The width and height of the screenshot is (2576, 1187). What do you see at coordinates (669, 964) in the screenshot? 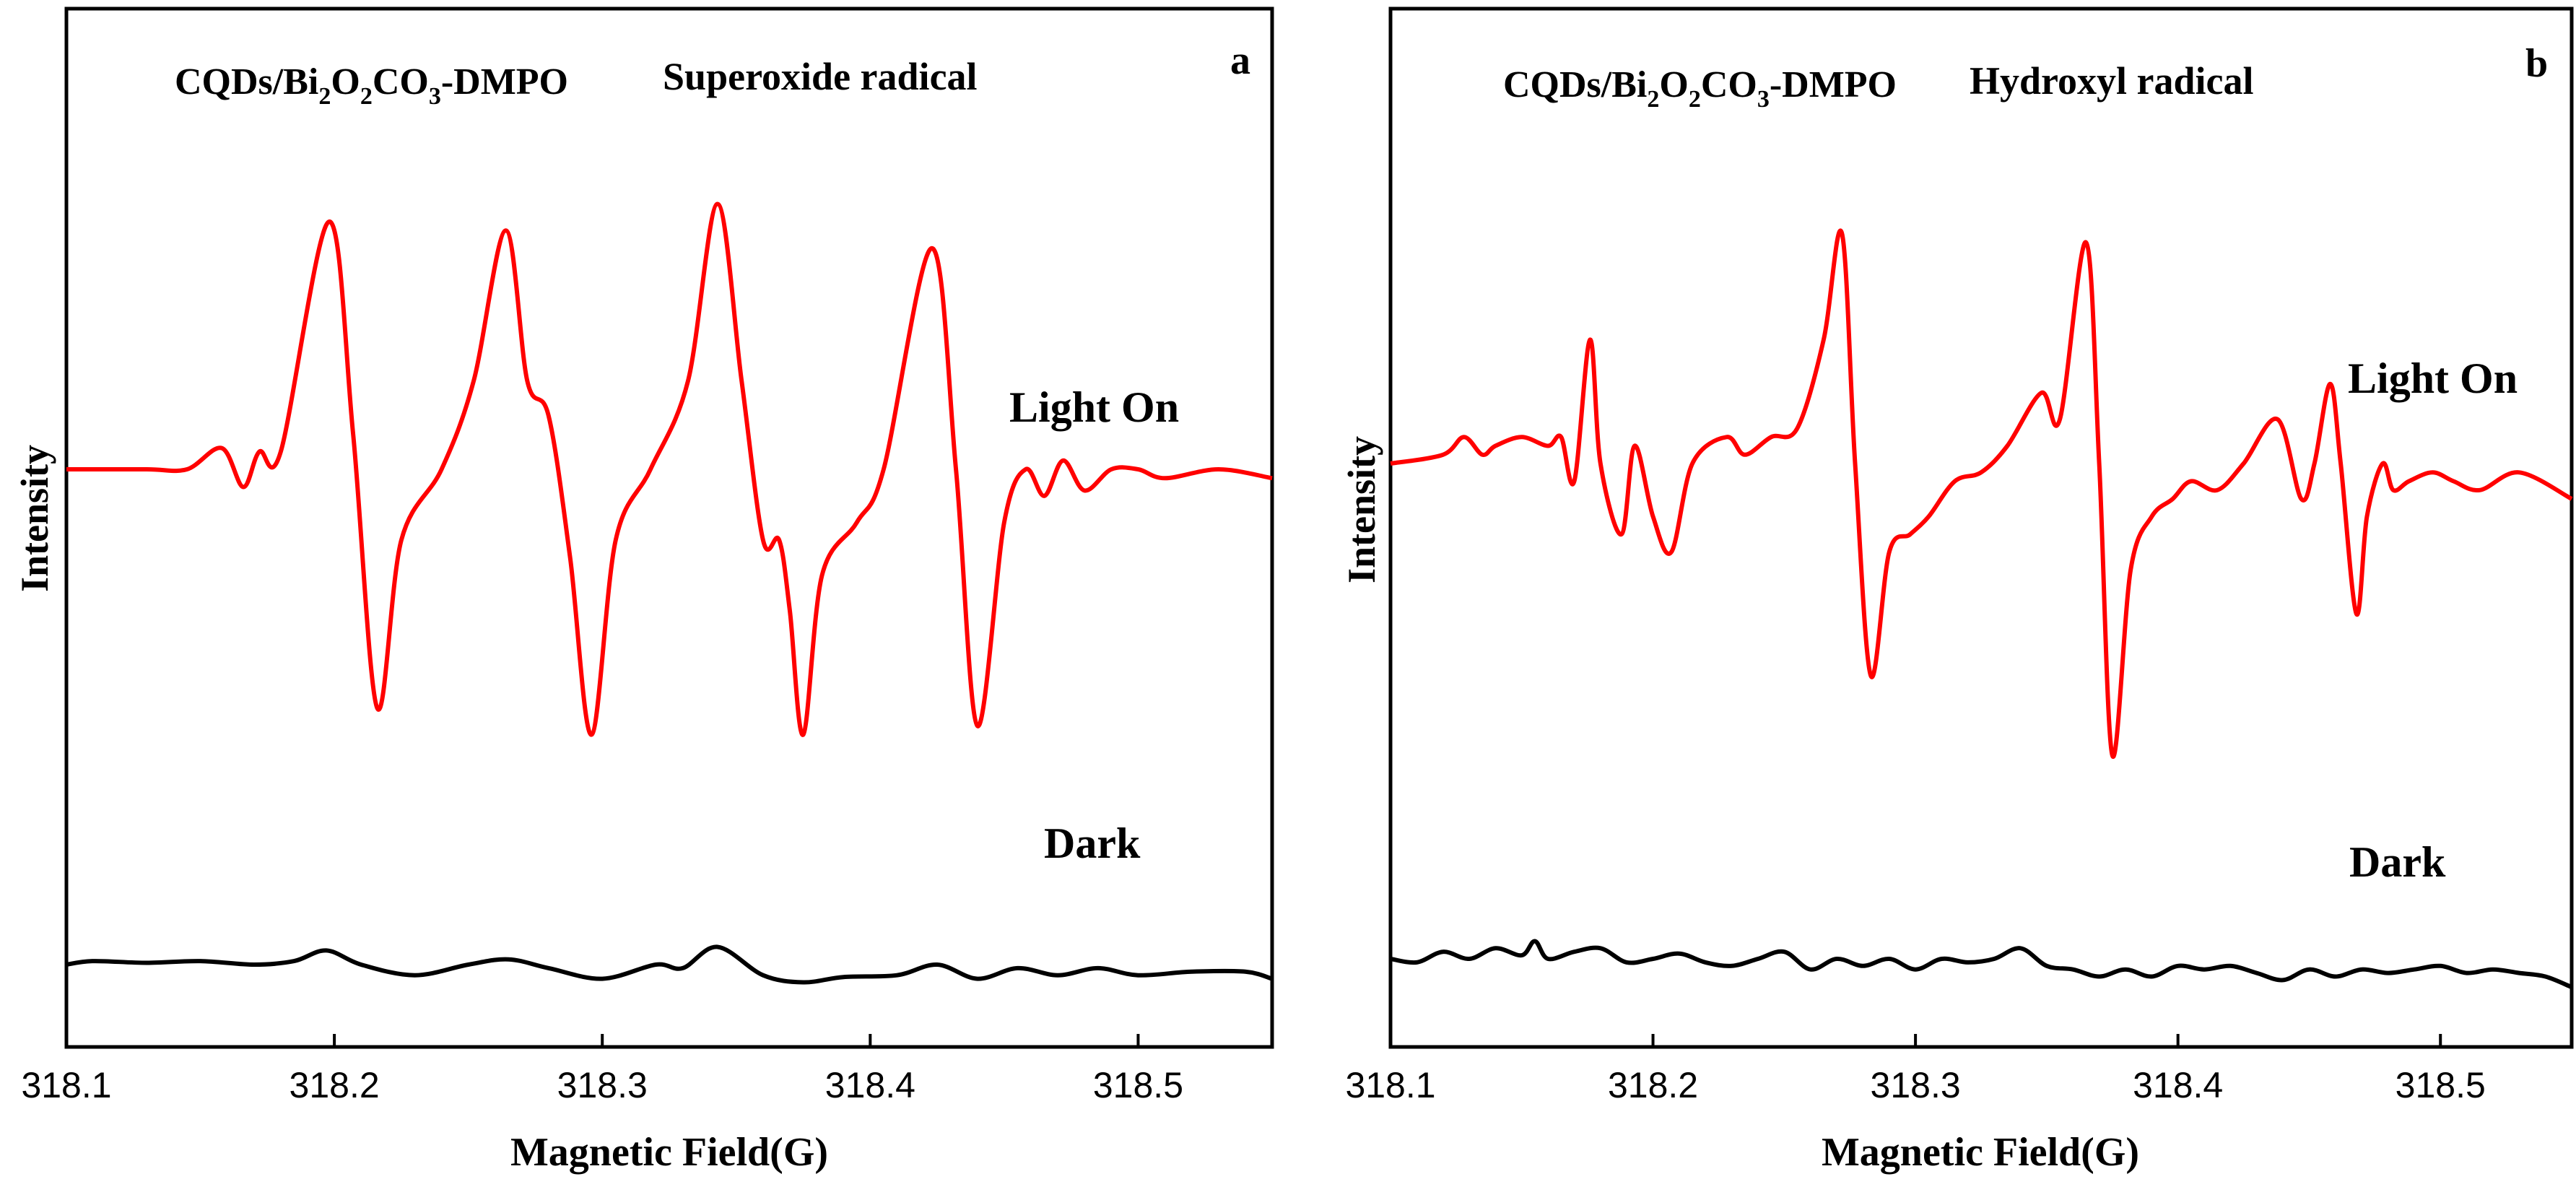
I see `series-line-a-dark` at bounding box center [669, 964].